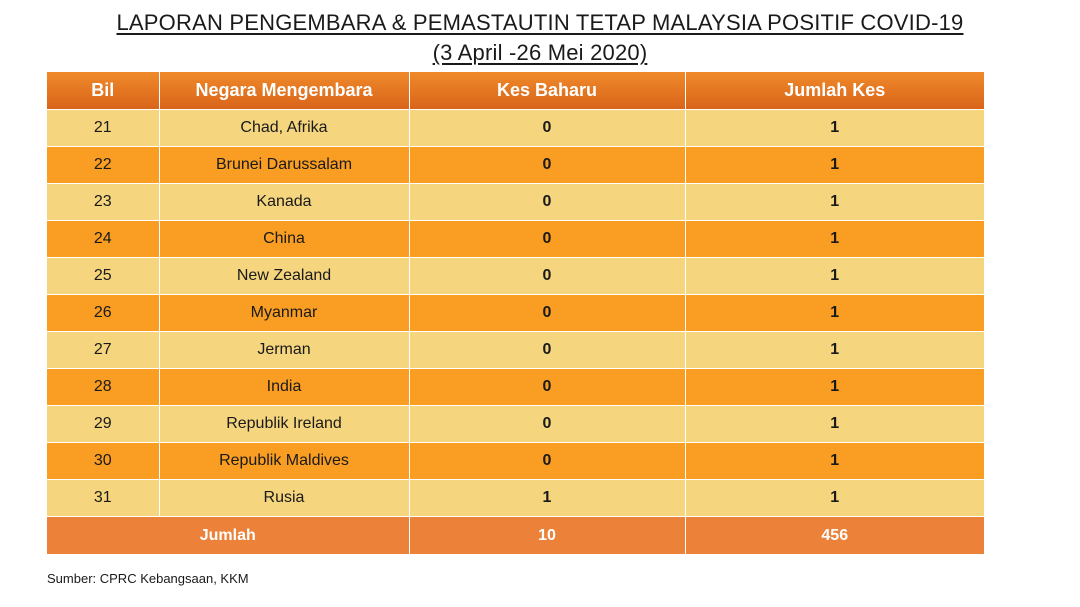 Image resolution: width=1080 pixels, height=607 pixels. What do you see at coordinates (540, 52) in the screenshot?
I see `title-date-range: (3 April -26 Mei 2020)` at bounding box center [540, 52].